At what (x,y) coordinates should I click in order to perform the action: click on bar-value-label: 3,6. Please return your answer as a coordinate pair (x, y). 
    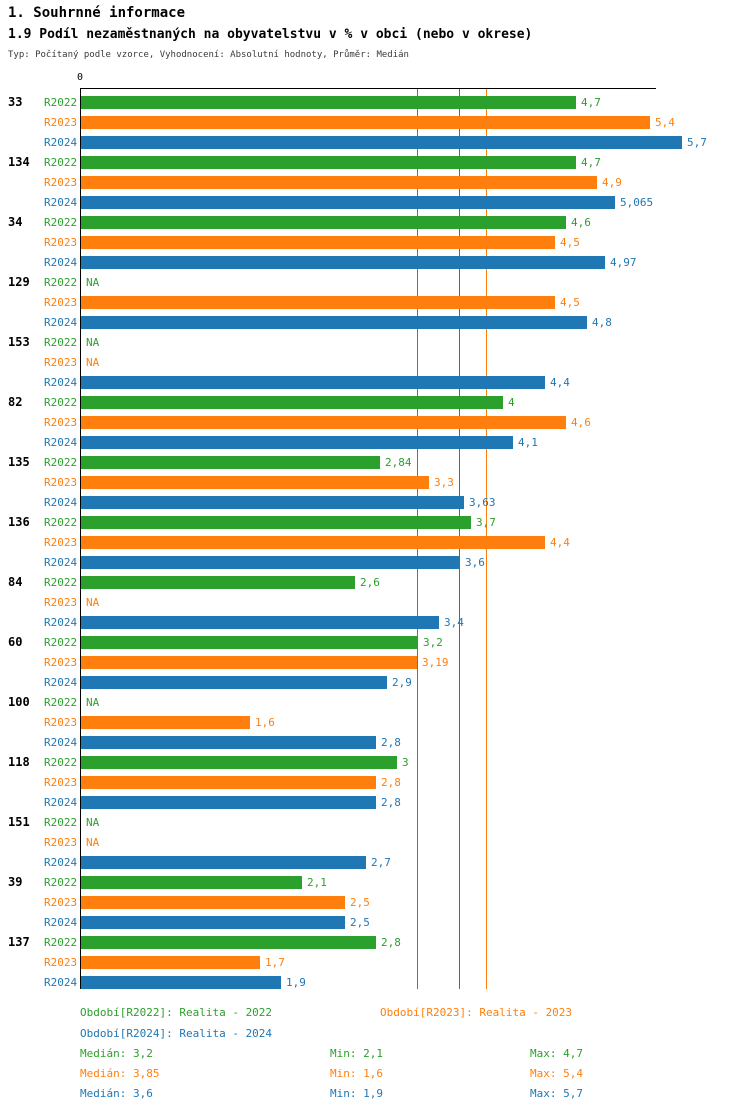
    Looking at the image, I should click on (475, 562).